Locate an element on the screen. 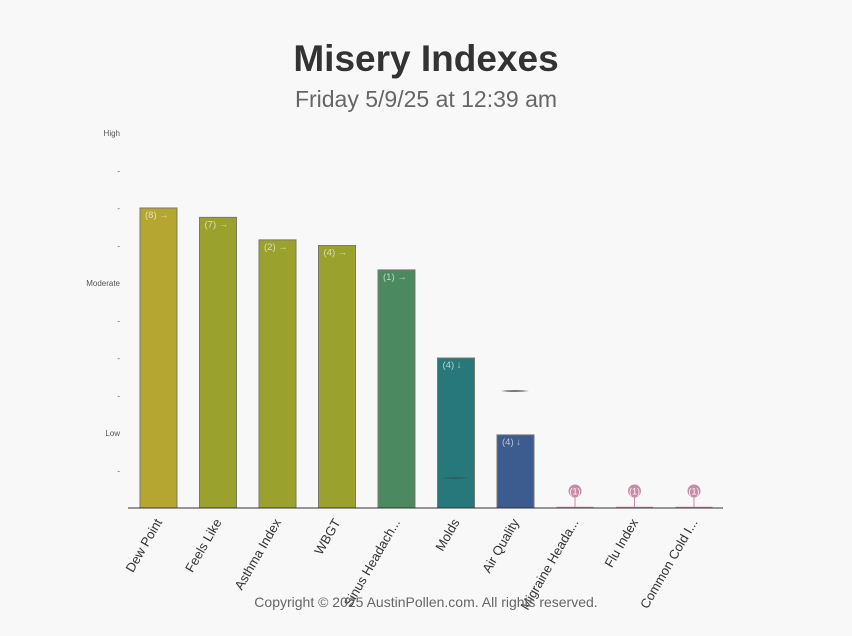 The height and width of the screenshot is (636, 852). x-tick-label: Asthma Index is located at coordinates (257, 554).